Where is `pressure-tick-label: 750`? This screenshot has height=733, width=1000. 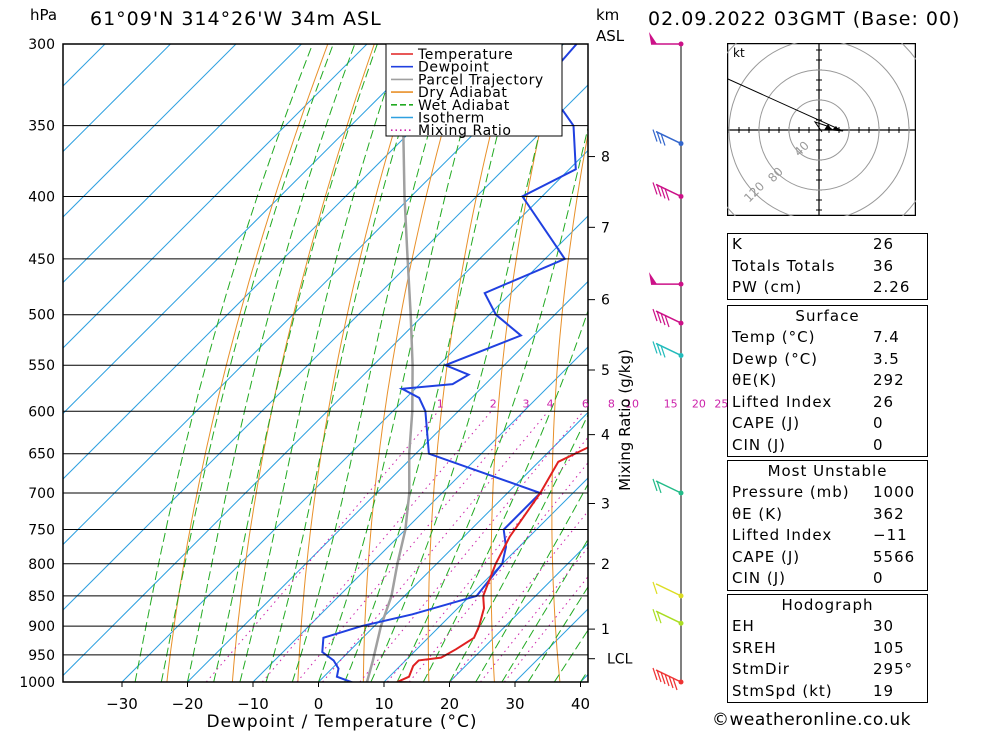 pressure-tick-label: 750 is located at coordinates (41, 531).